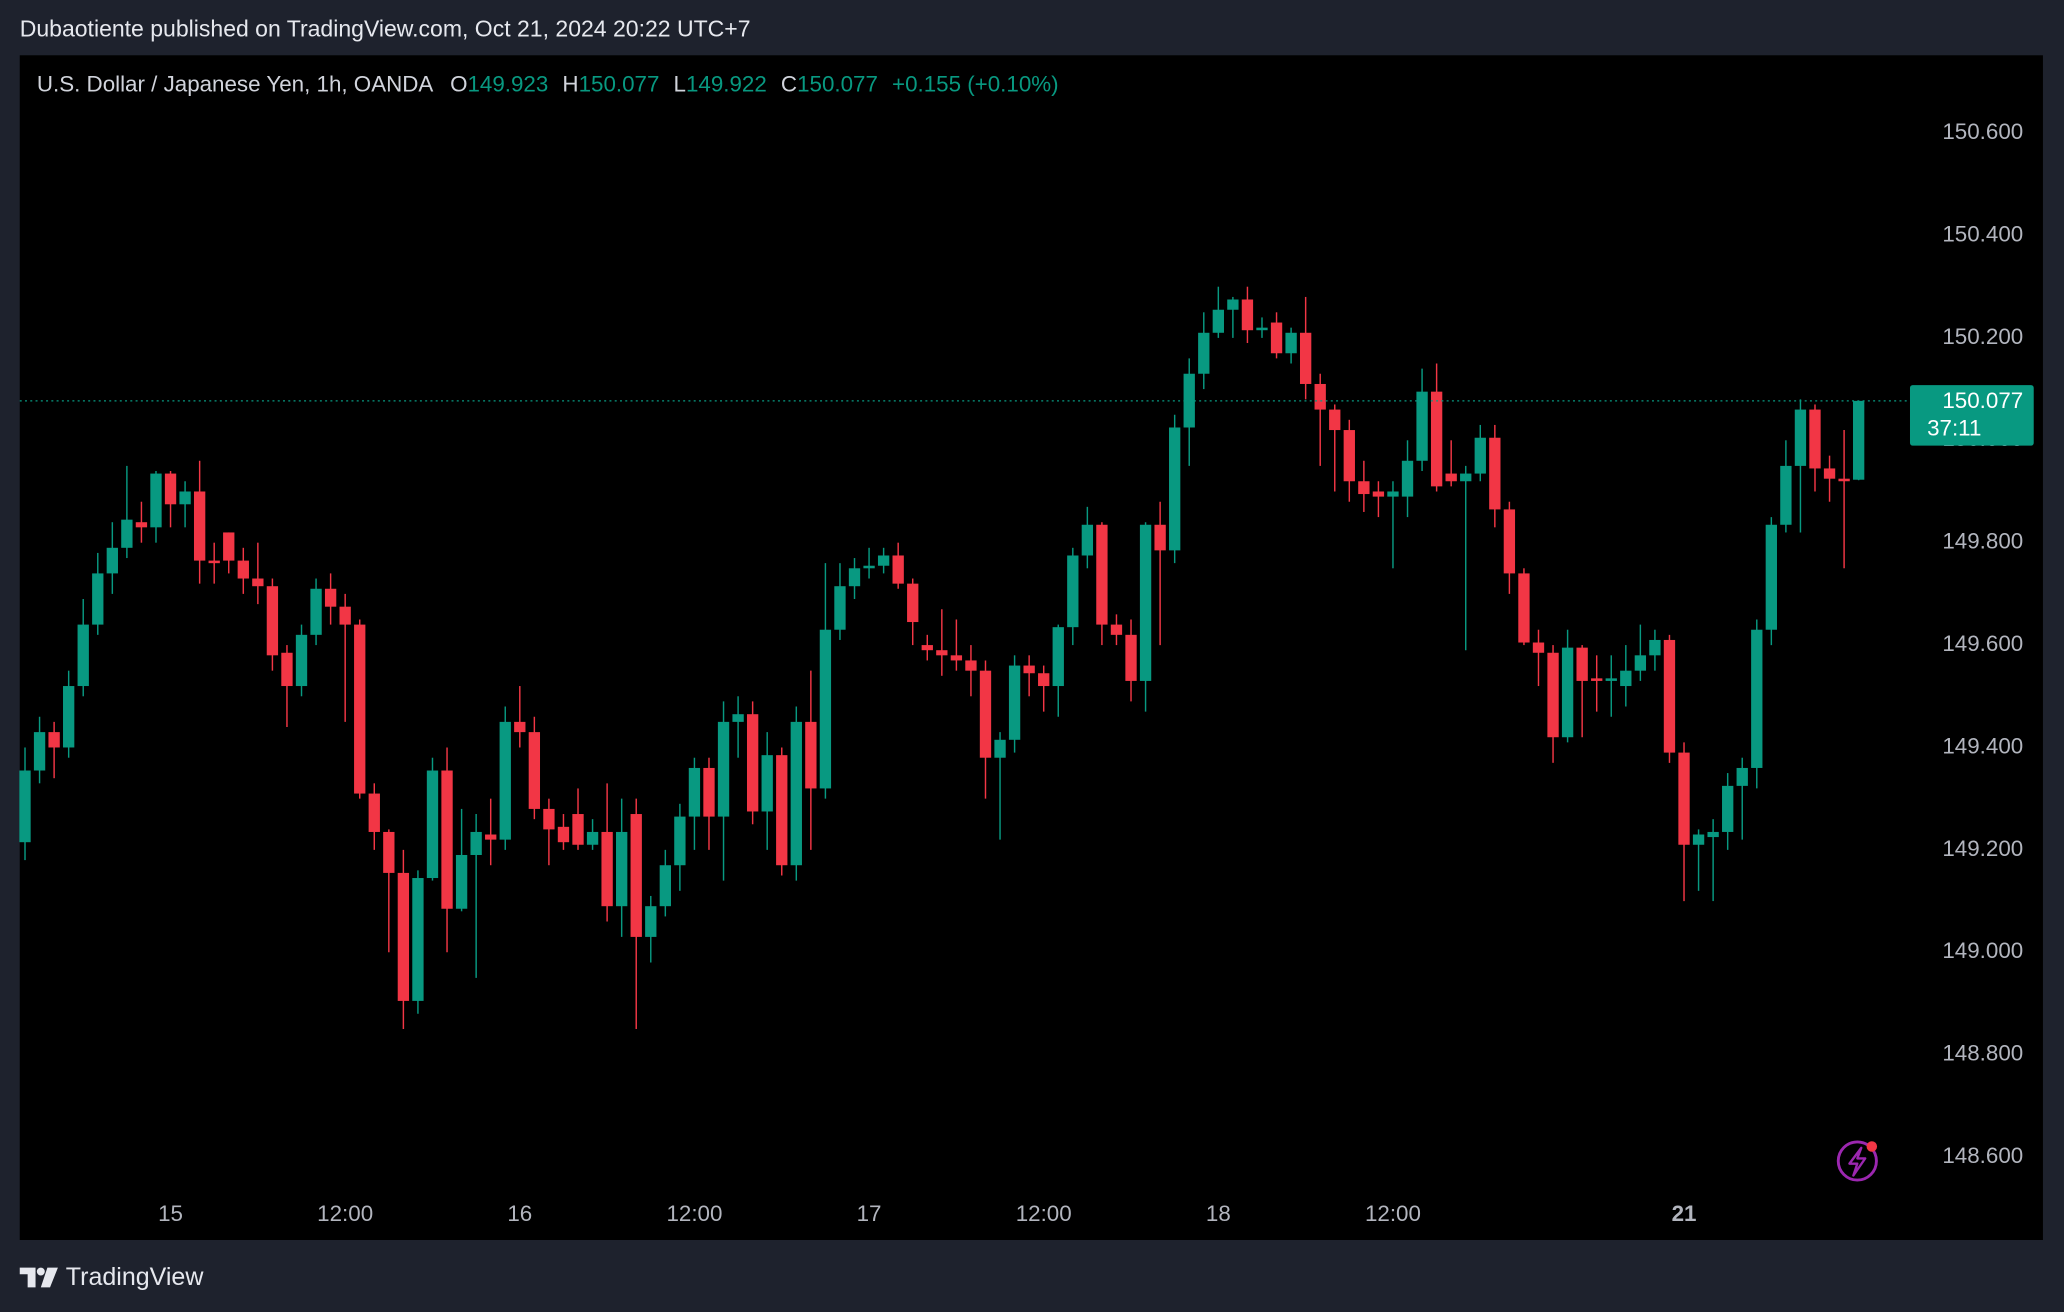 The width and height of the screenshot is (2064, 1312). What do you see at coordinates (49, 1277) in the screenshot?
I see `logo-v` at bounding box center [49, 1277].